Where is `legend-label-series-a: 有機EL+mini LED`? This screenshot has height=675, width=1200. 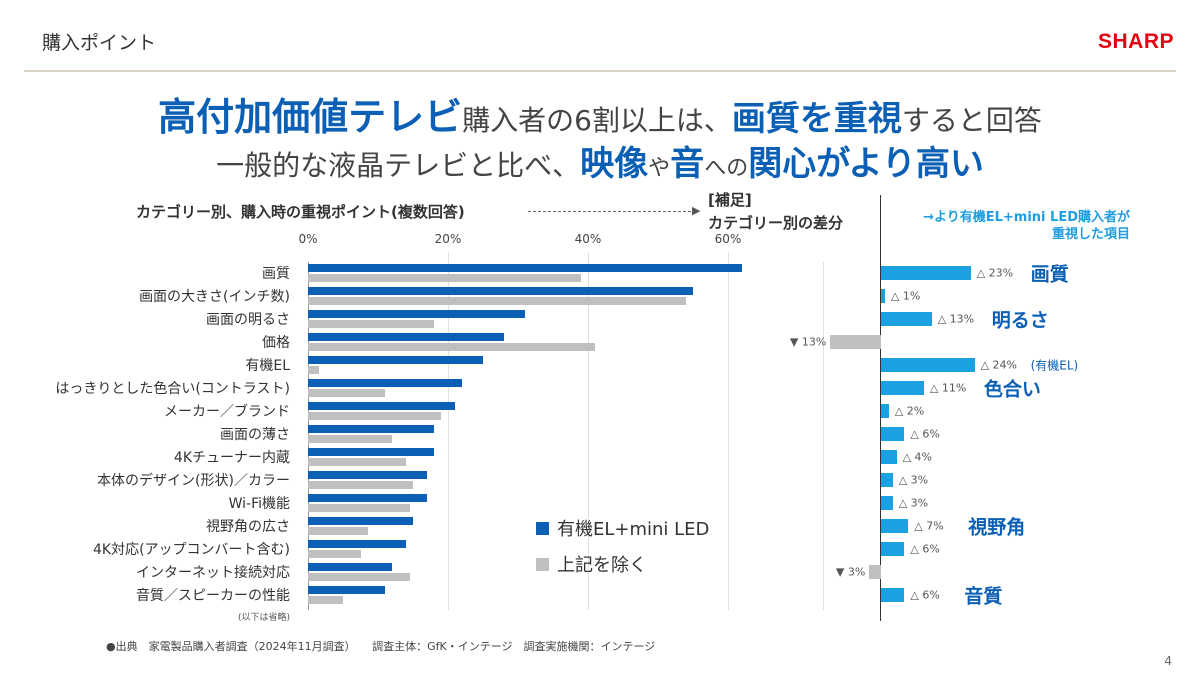
legend-label-series-a: 有機EL+mini LED is located at coordinates (633, 529).